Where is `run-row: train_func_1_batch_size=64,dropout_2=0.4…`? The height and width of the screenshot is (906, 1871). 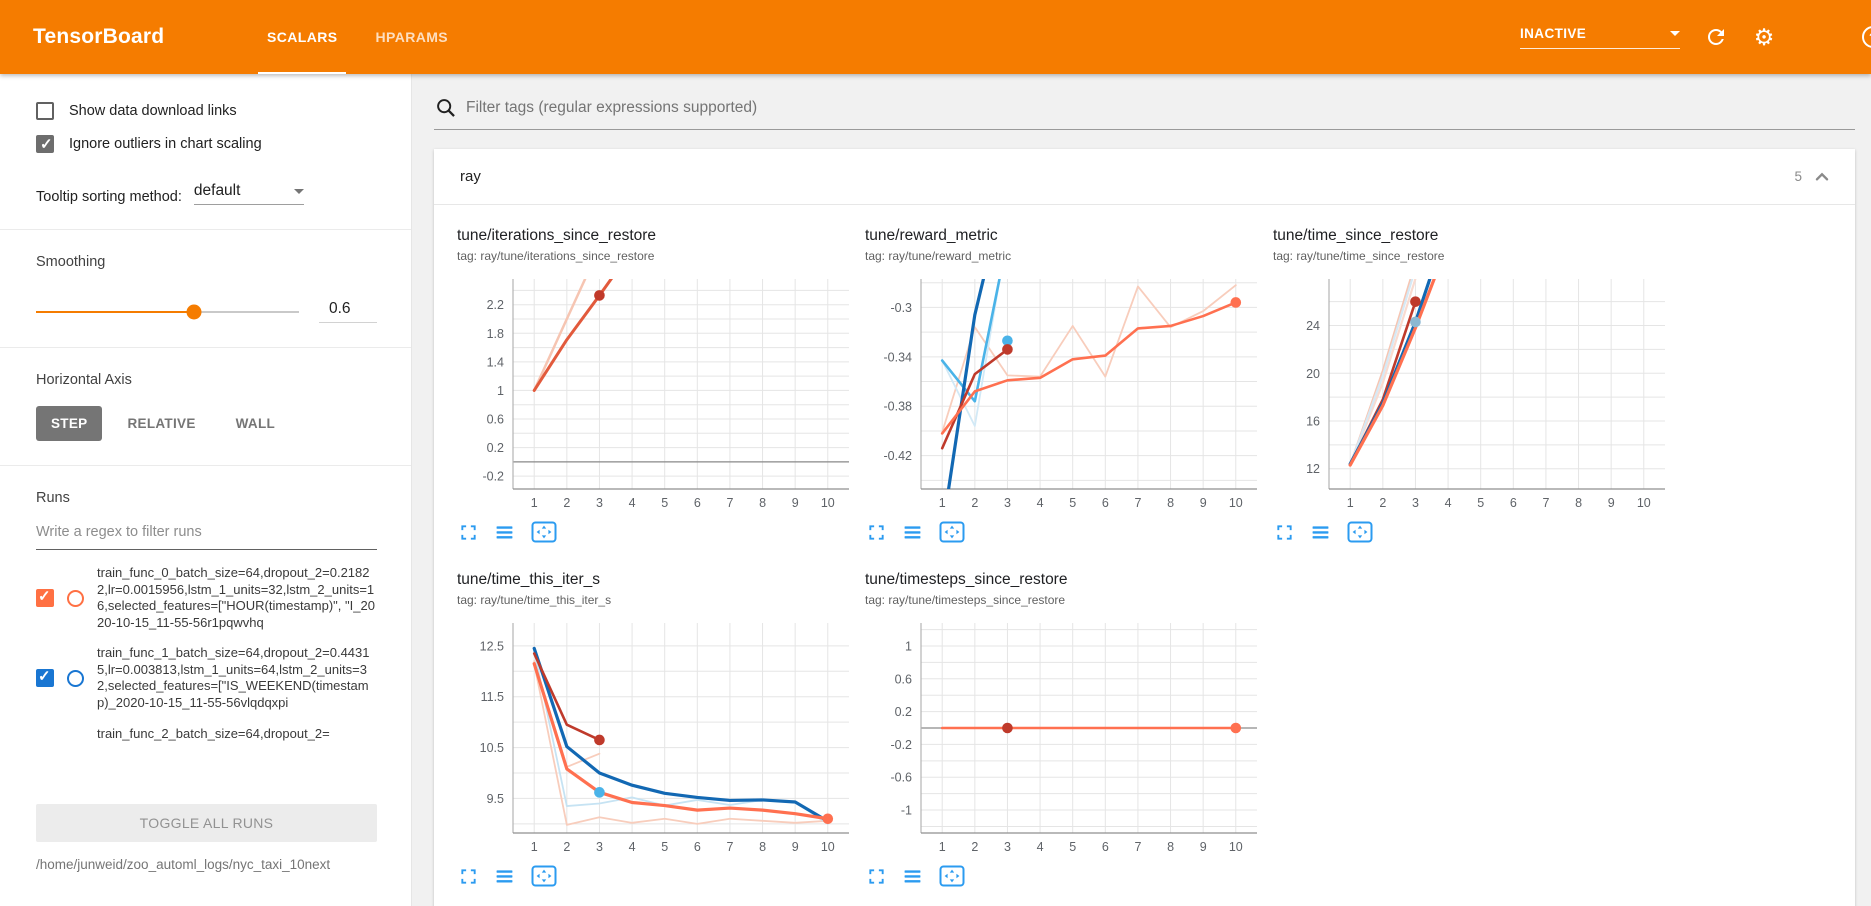
run-row: train_func_1_batch_size=64,dropout_2=0.4… is located at coordinates (206, 674).